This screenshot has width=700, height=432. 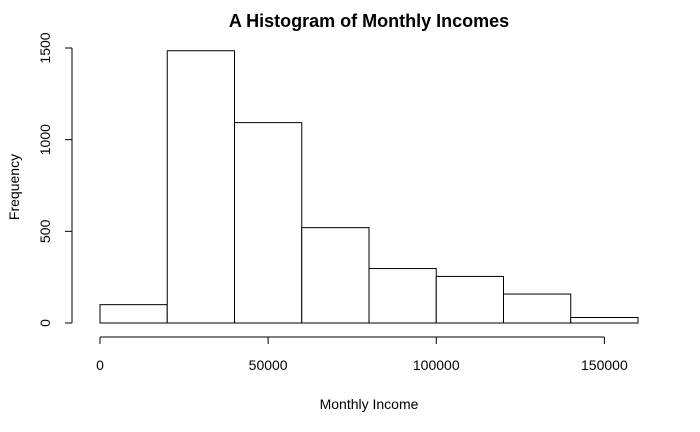 I want to click on x-tick-label-0: 0, so click(x=100, y=365).